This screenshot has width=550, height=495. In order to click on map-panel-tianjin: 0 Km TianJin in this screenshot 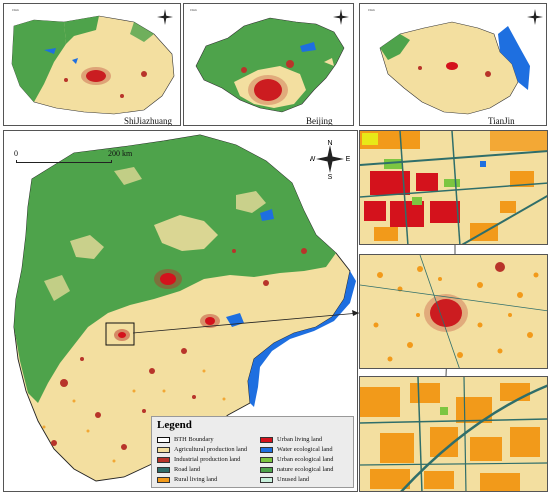, I will do `click(453, 64)`.